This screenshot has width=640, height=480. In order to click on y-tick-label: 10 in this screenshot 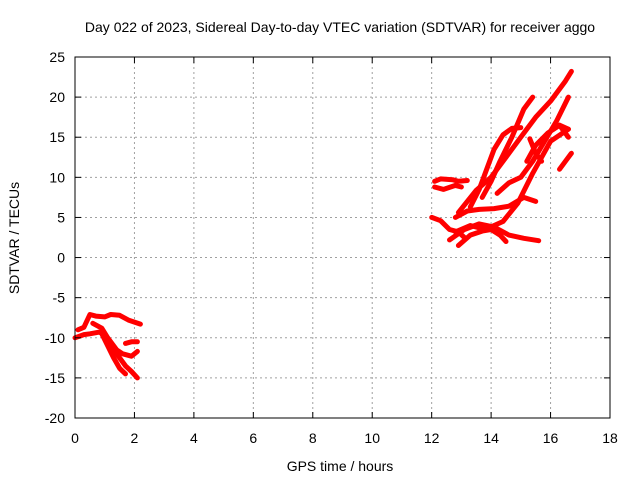, I will do `click(57, 177)`.